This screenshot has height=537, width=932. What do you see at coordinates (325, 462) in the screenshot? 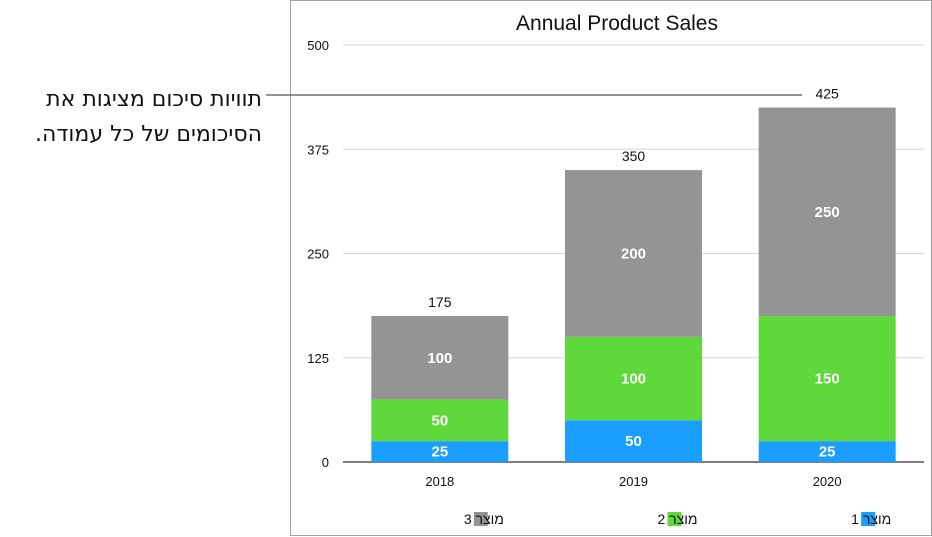
I see `y-tick-label: 0` at bounding box center [325, 462].